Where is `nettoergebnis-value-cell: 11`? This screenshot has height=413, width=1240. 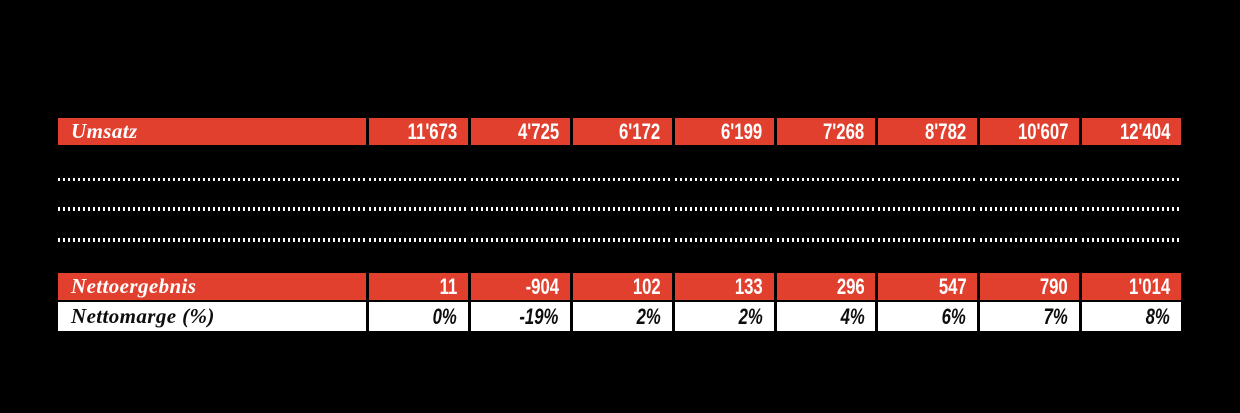 nettoergebnis-value-cell: 11 is located at coordinates (418, 286).